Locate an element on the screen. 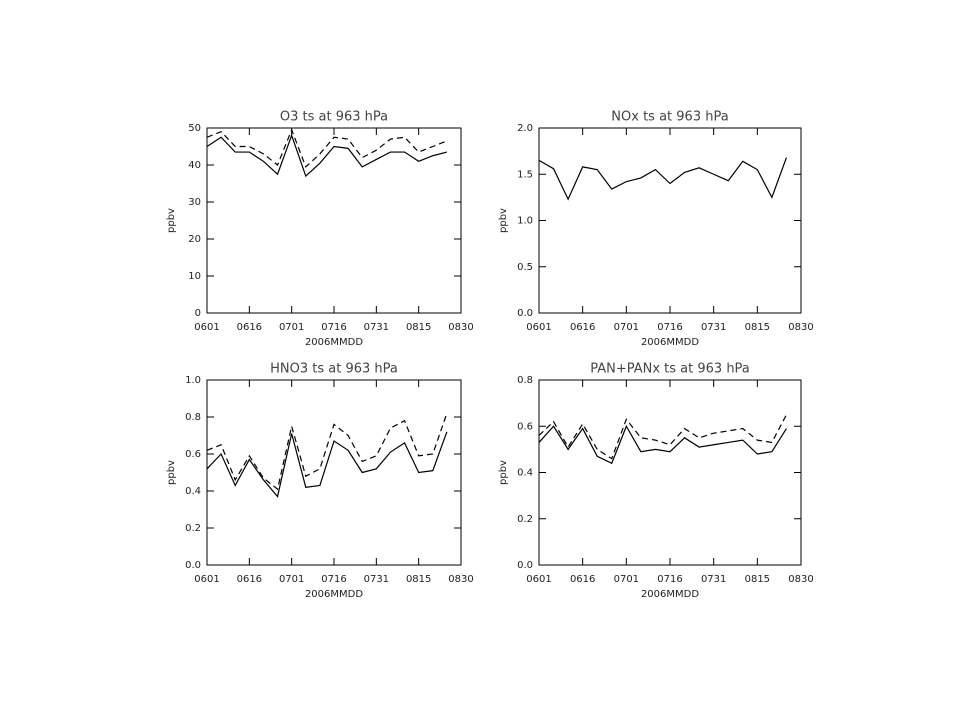 The width and height of the screenshot is (960, 720). y-tick-label: 30 is located at coordinates (194, 202).